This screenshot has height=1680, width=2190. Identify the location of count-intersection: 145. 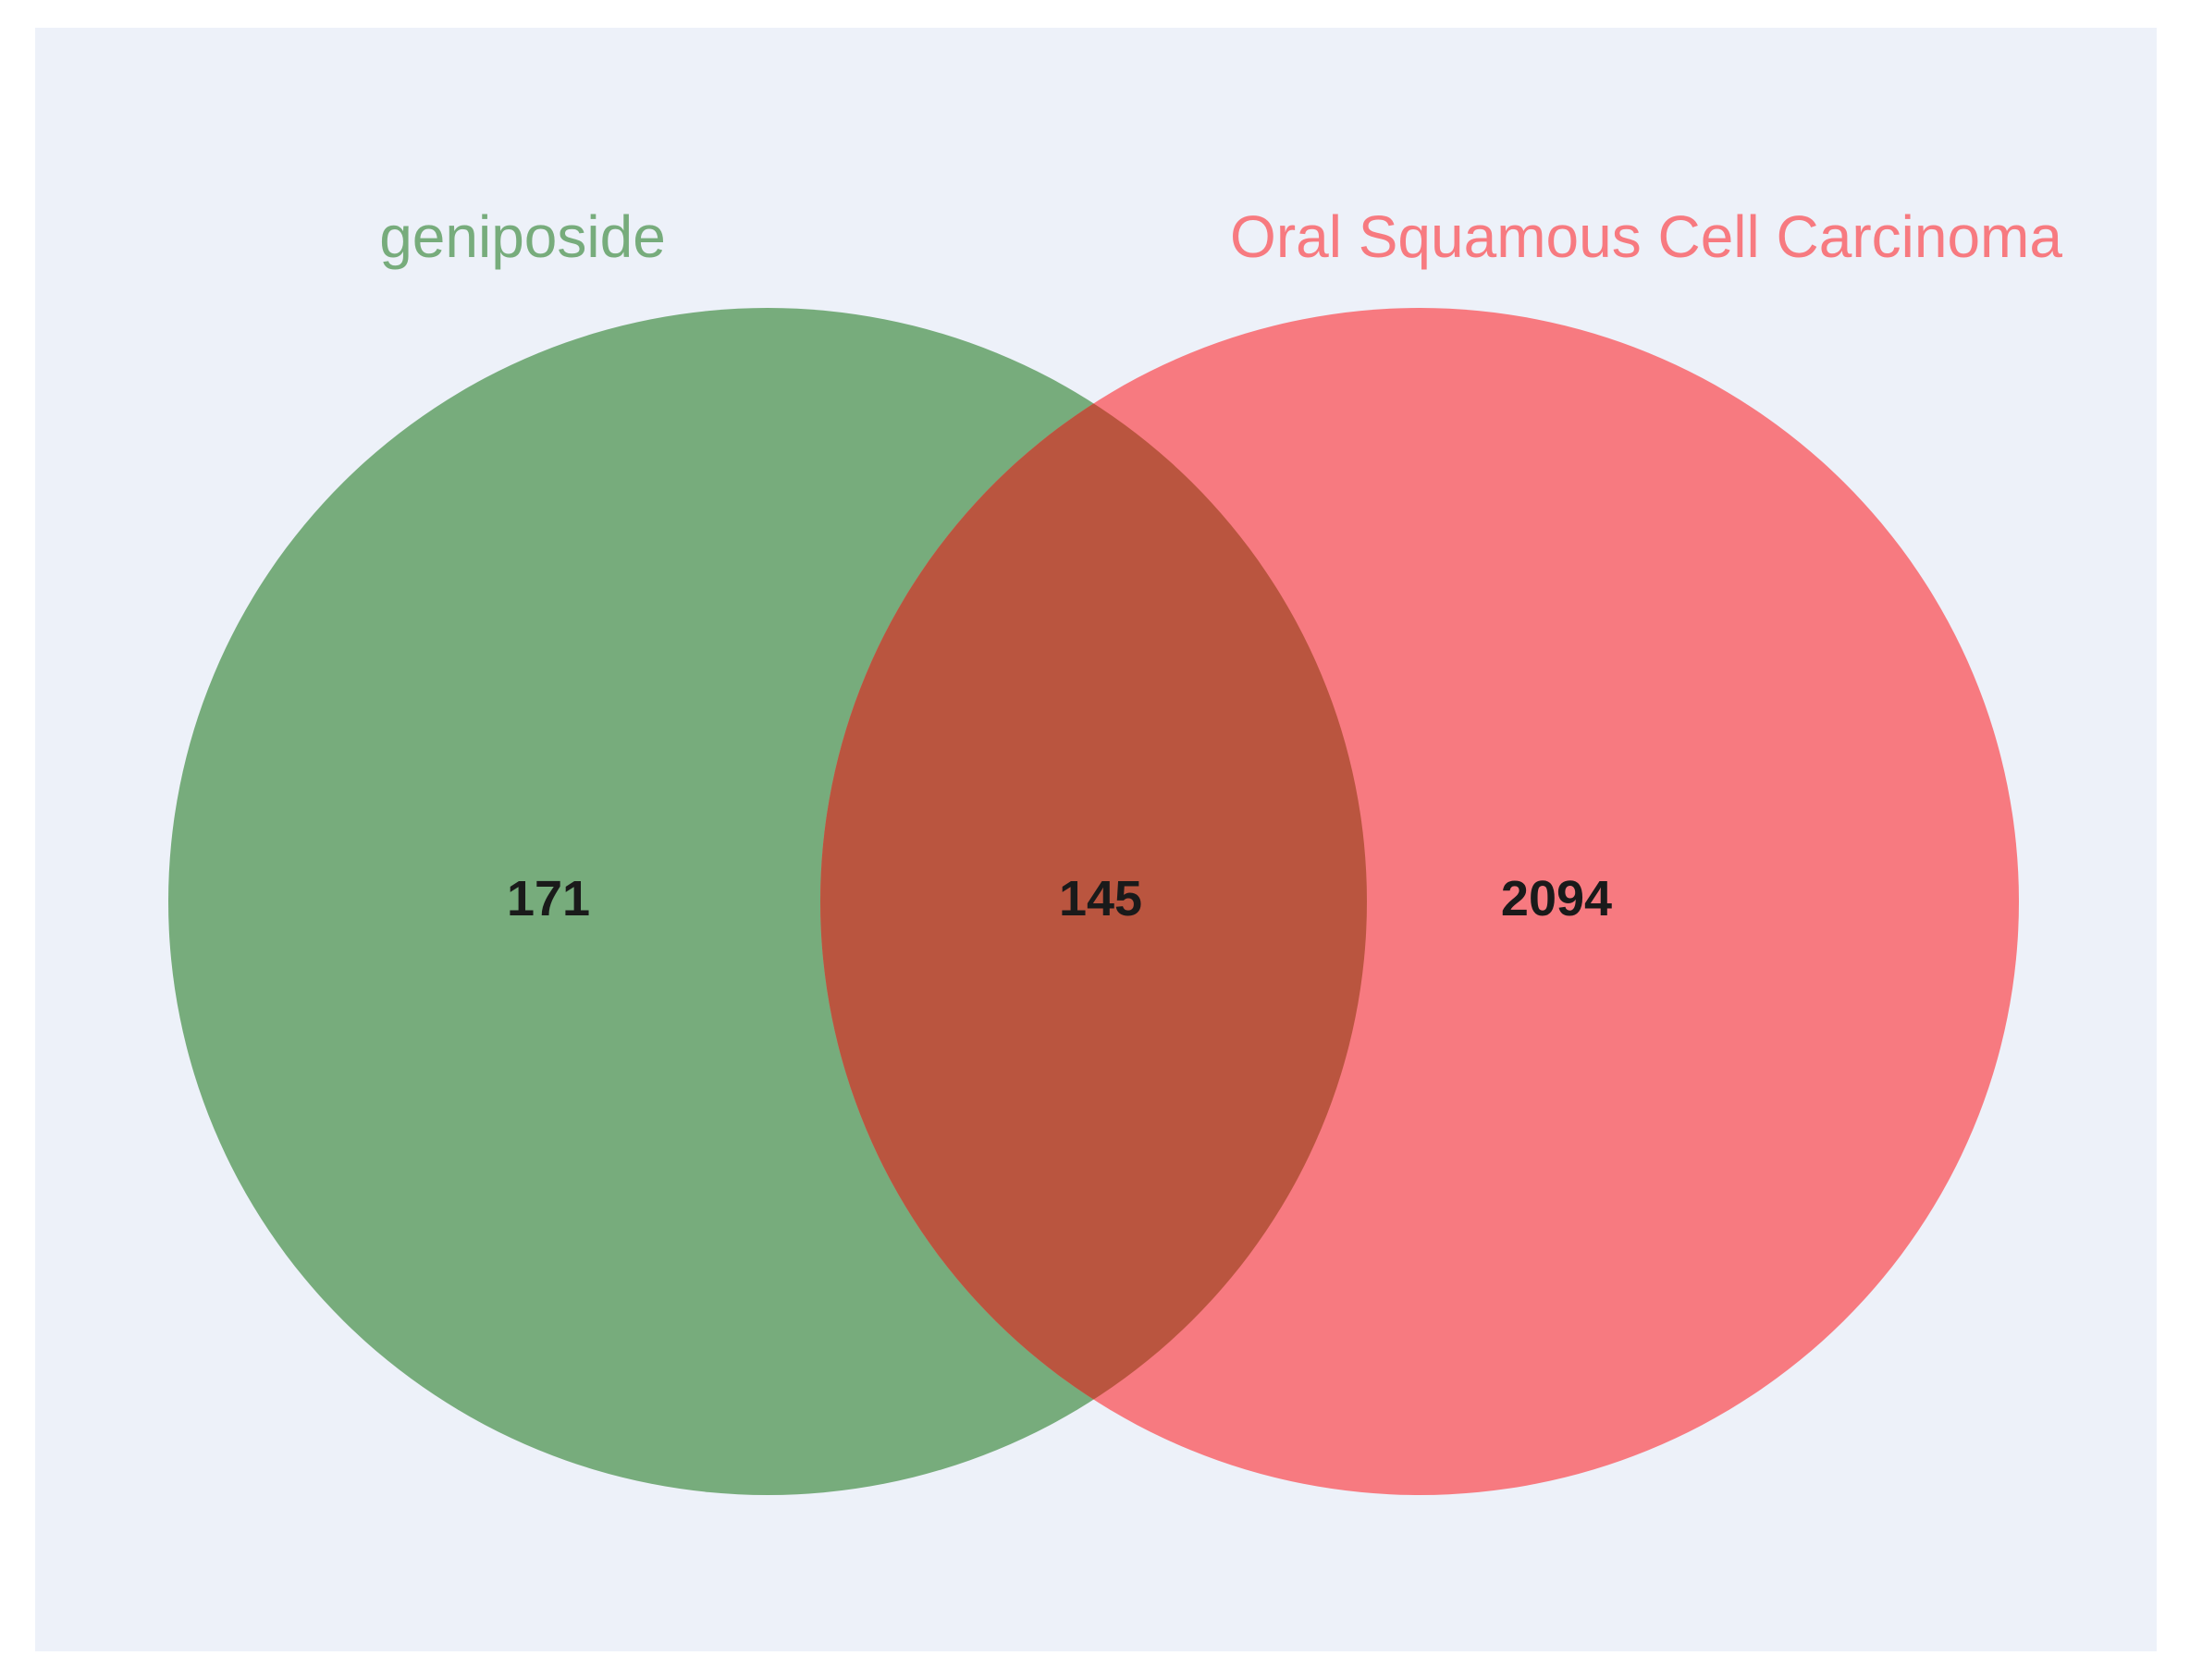
(1100, 898).